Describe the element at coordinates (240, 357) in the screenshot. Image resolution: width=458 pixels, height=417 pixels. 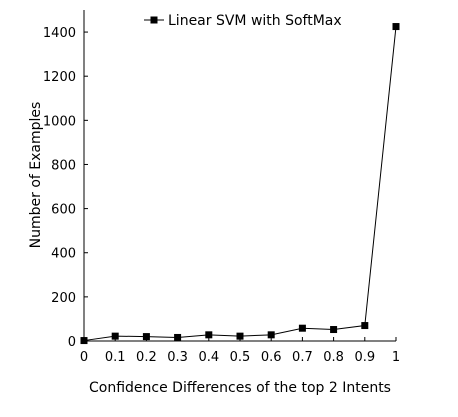
I see `x-tick-label: 0.5` at that location.